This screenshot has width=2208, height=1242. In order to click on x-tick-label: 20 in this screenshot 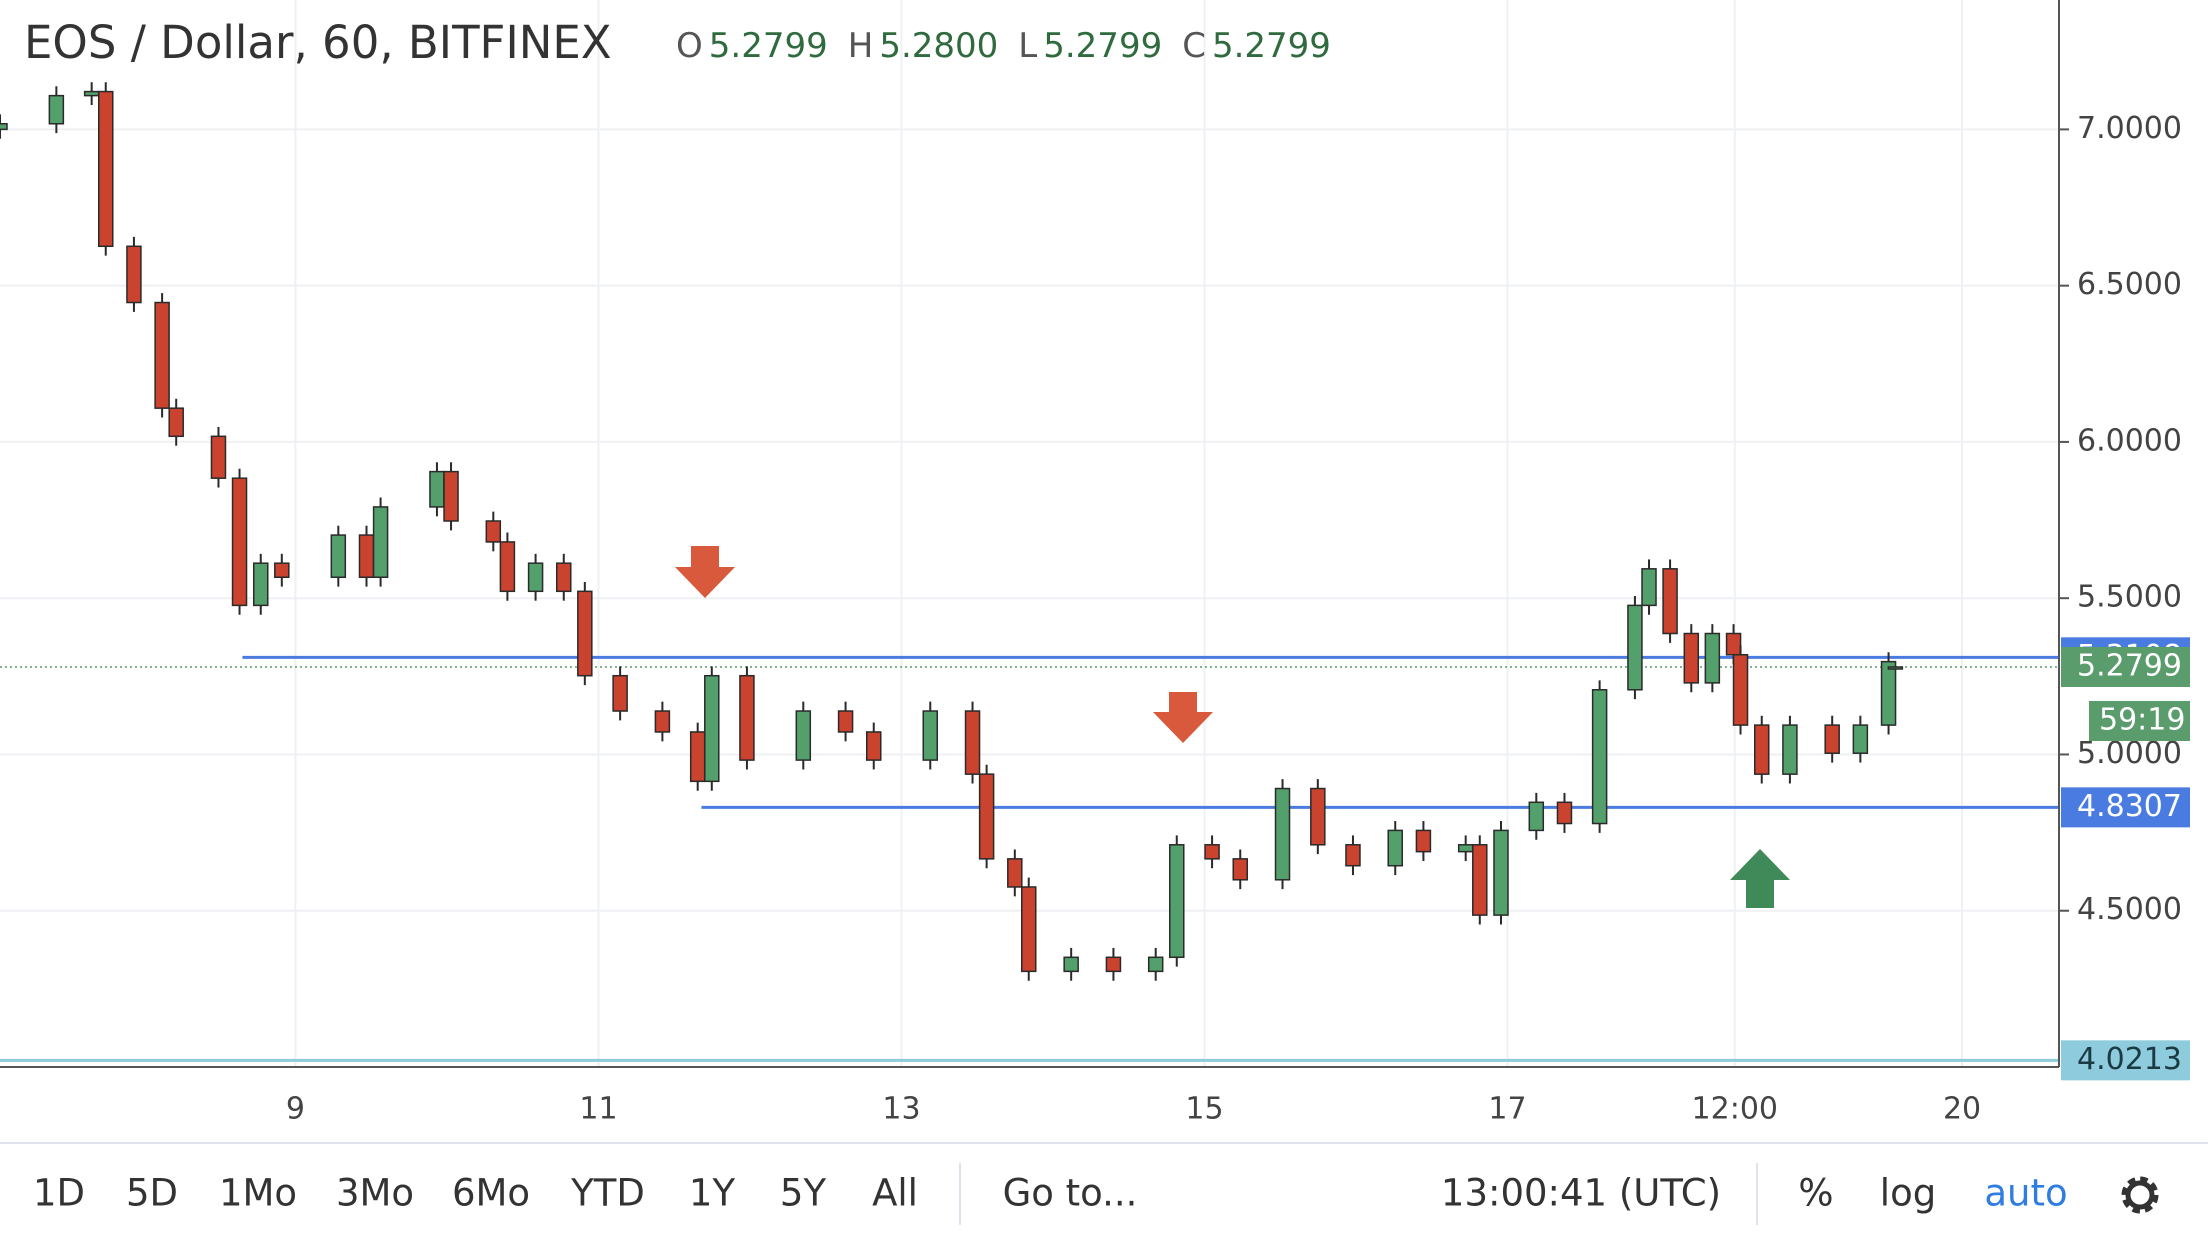, I will do `click(1962, 1109)`.